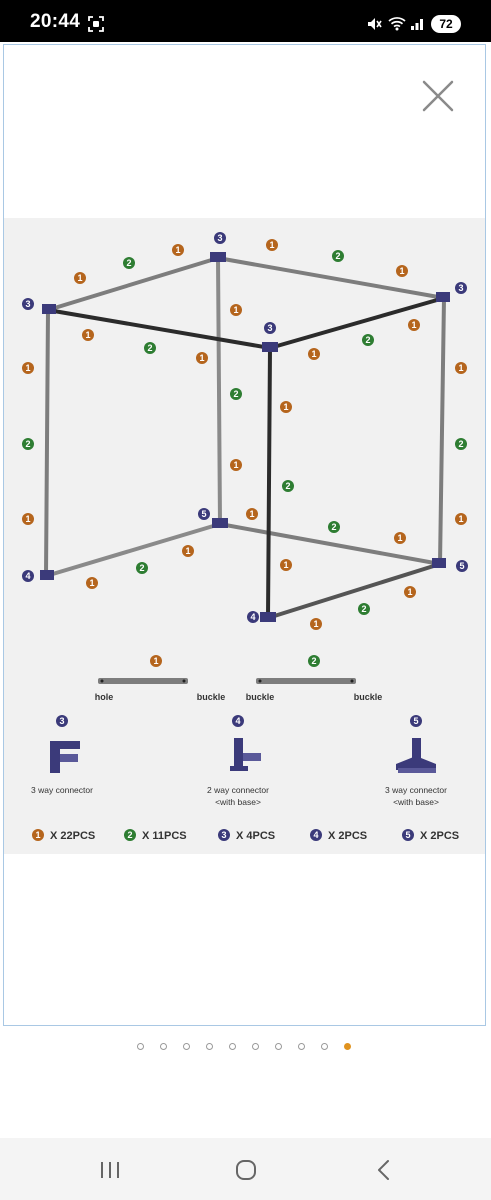 This screenshot has height=1200, width=491. I want to click on connector-label: 2 way connector, so click(238, 790).